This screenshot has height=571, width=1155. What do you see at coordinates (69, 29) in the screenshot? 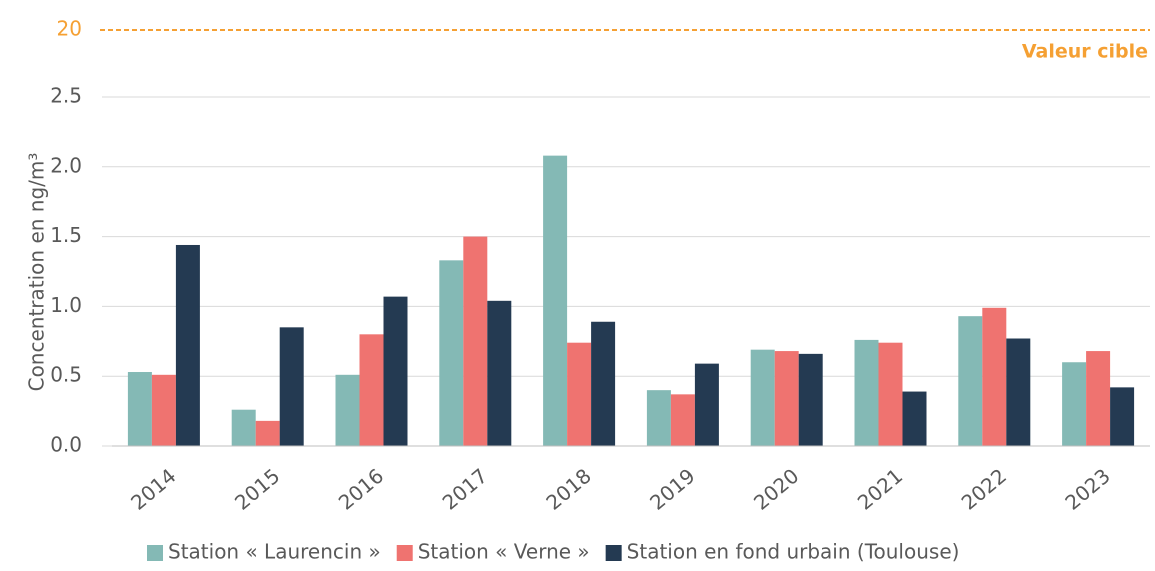
I see `target-tick-label: 20` at bounding box center [69, 29].